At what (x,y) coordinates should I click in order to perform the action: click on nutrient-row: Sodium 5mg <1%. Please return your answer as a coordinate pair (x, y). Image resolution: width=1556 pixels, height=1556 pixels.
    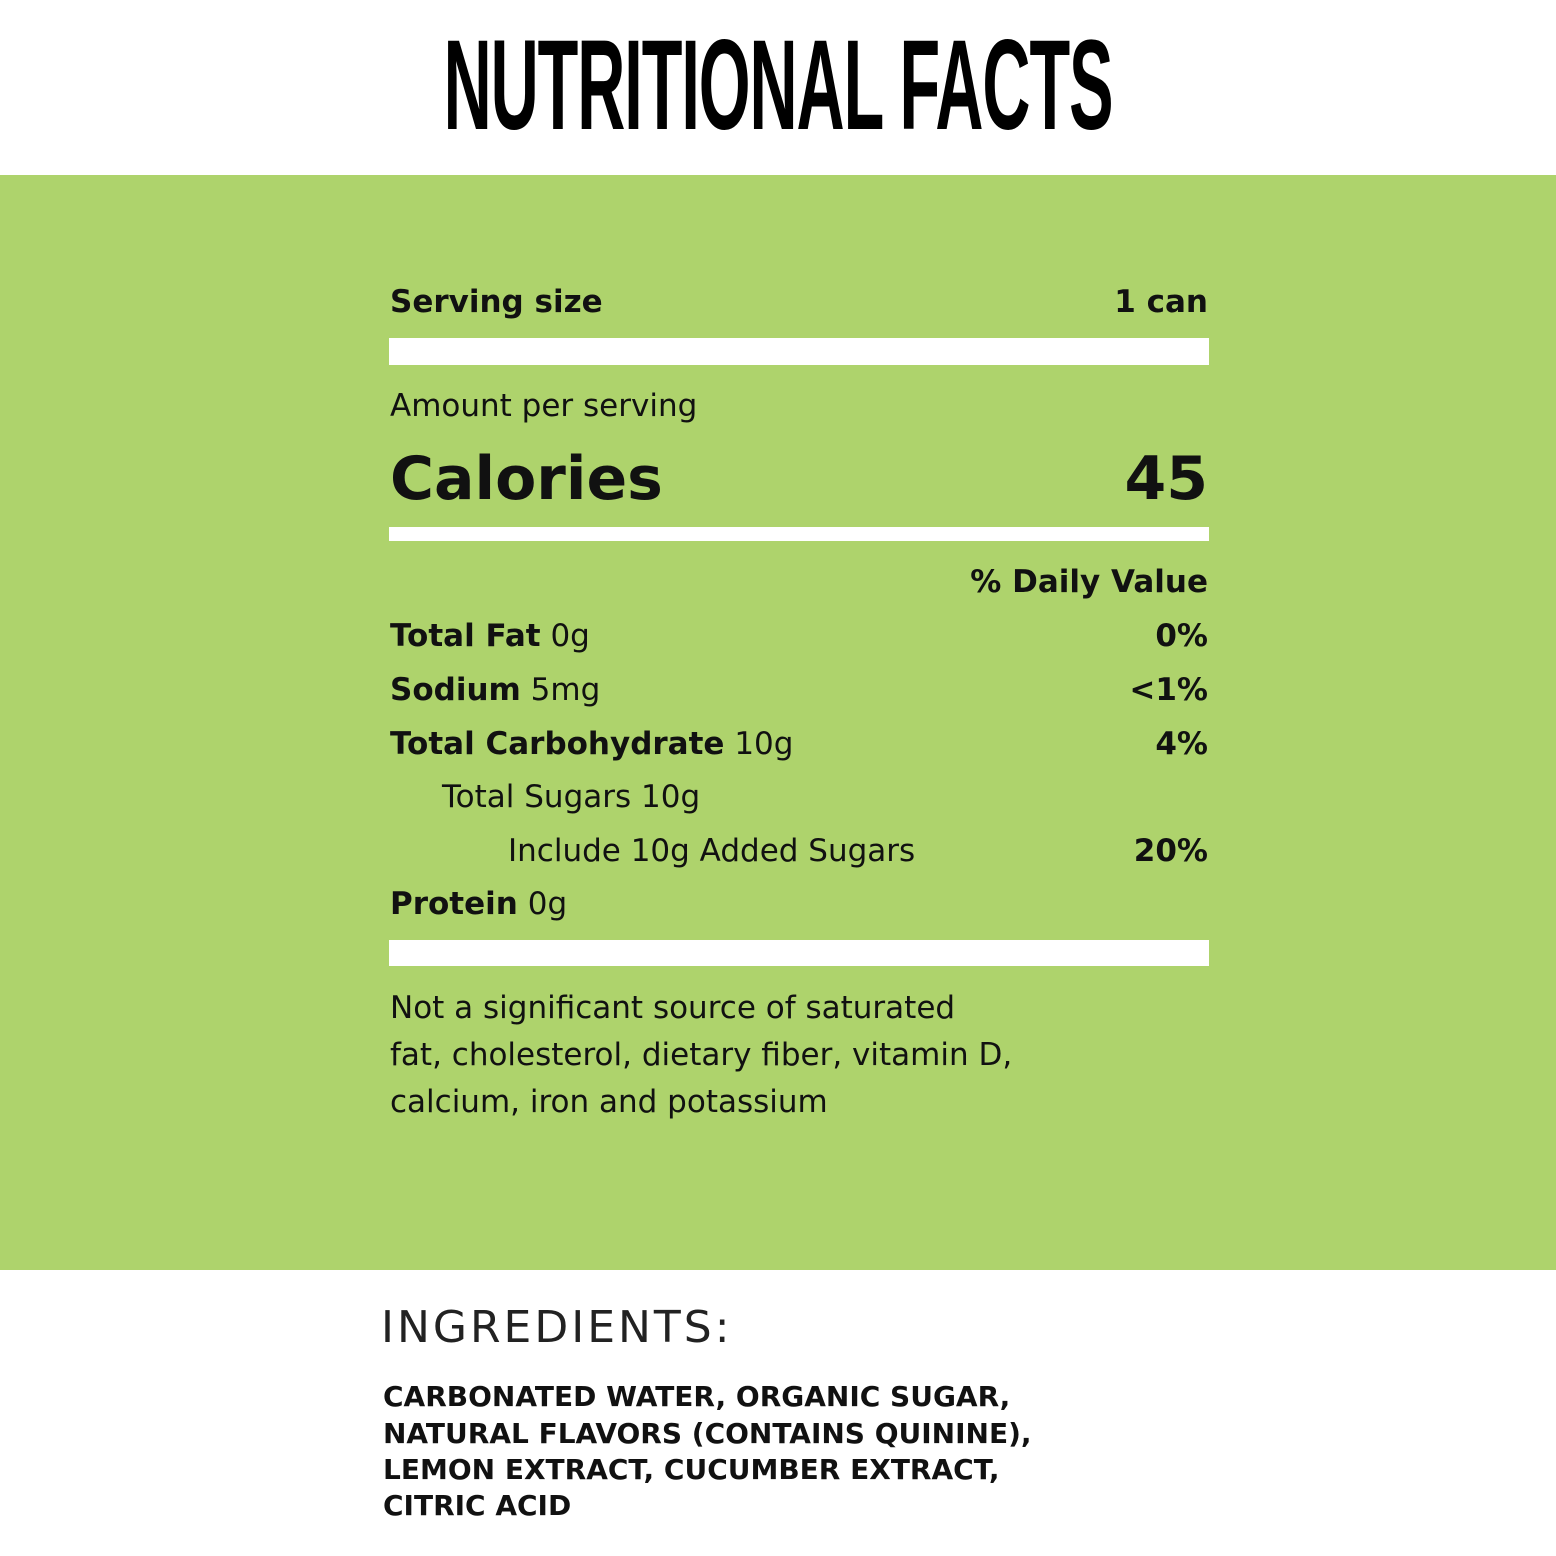
    Looking at the image, I should click on (799, 690).